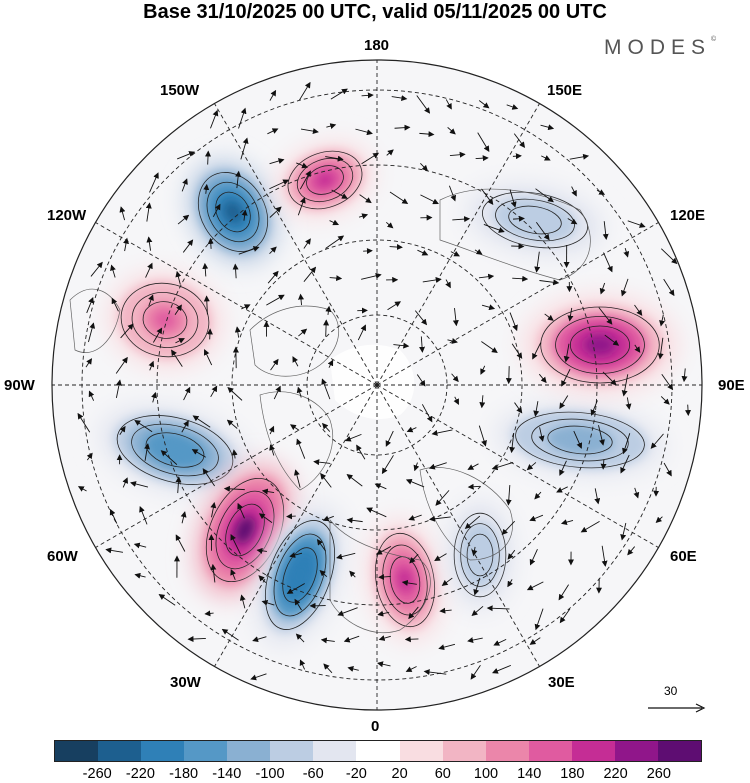 This screenshot has width=750, height=783. What do you see at coordinates (399, 774) in the screenshot?
I see `colorbar-tick-label: 20` at bounding box center [399, 774].